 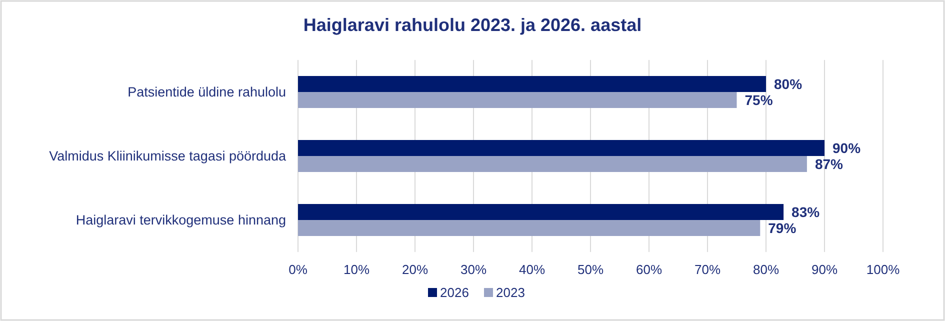 What do you see at coordinates (590, 269) in the screenshot?
I see `x-tick-label: 50%` at bounding box center [590, 269].